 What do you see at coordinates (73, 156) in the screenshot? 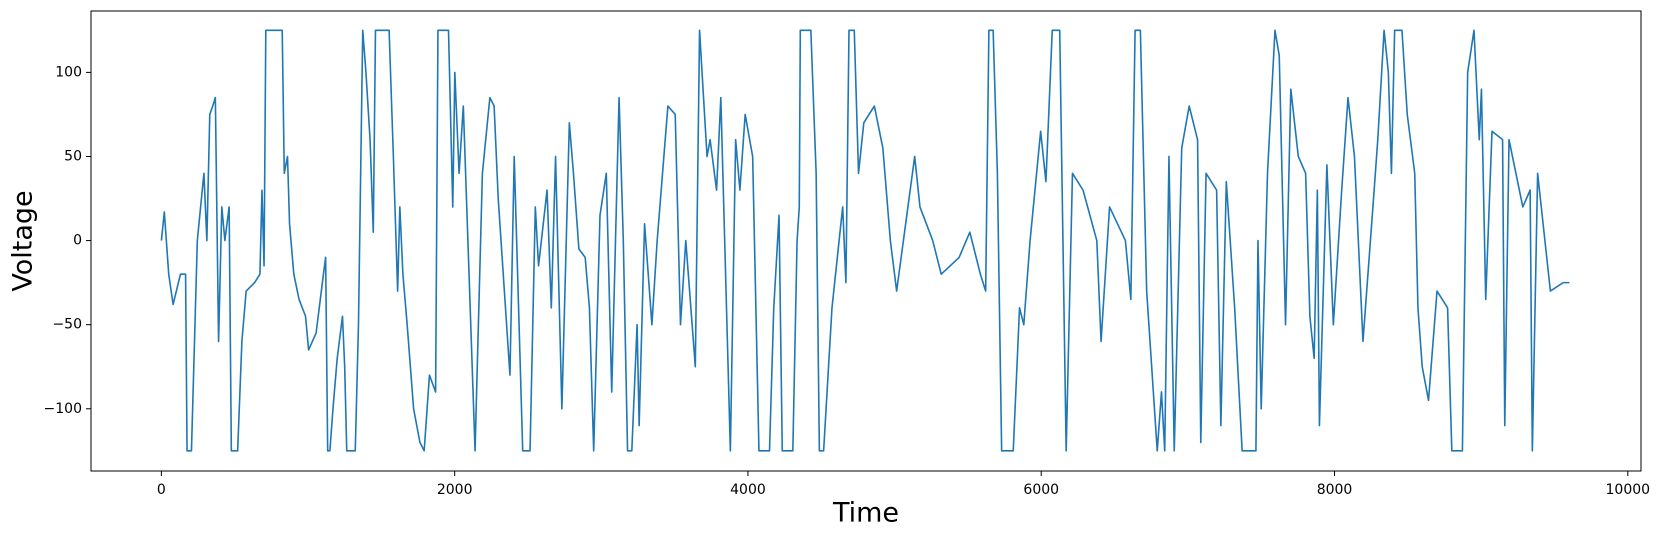
I see `y-tick-label: 50` at bounding box center [73, 156].